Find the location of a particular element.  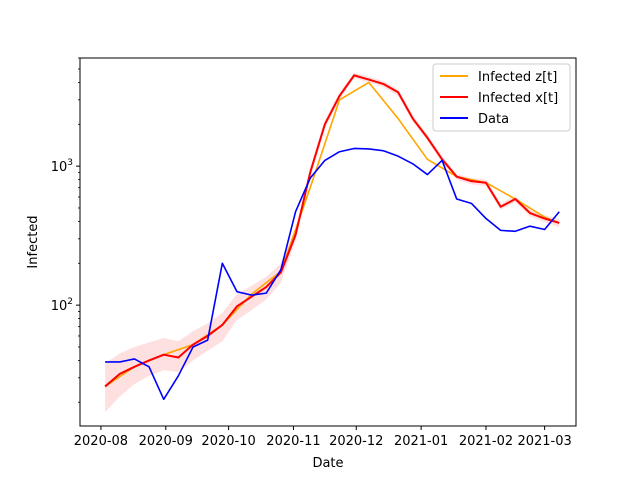

y-axis-label: Infected is located at coordinates (33, 241).